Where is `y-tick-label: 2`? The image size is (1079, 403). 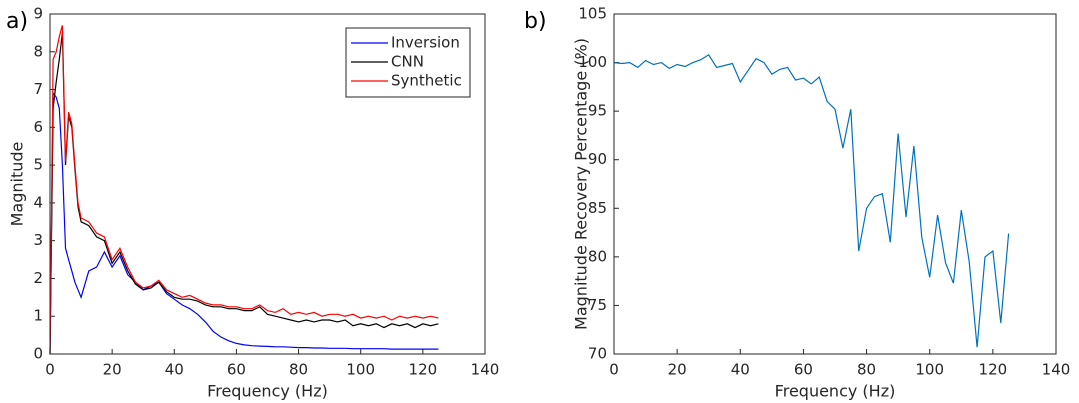 y-tick-label: 2 is located at coordinates (38, 278).